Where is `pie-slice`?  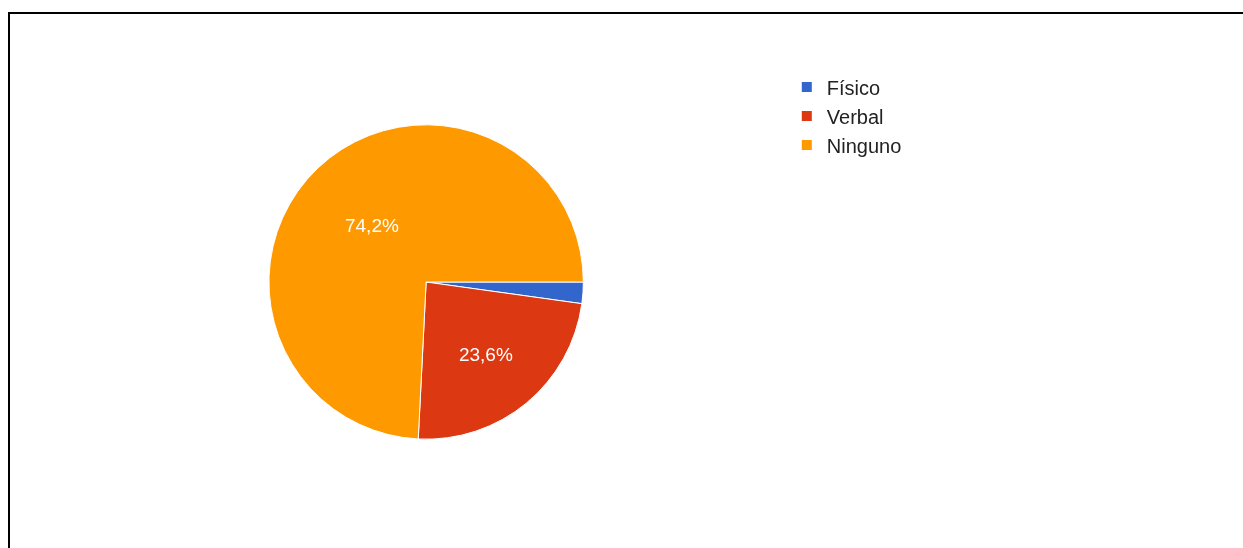
pie-slice is located at coordinates (426, 282).